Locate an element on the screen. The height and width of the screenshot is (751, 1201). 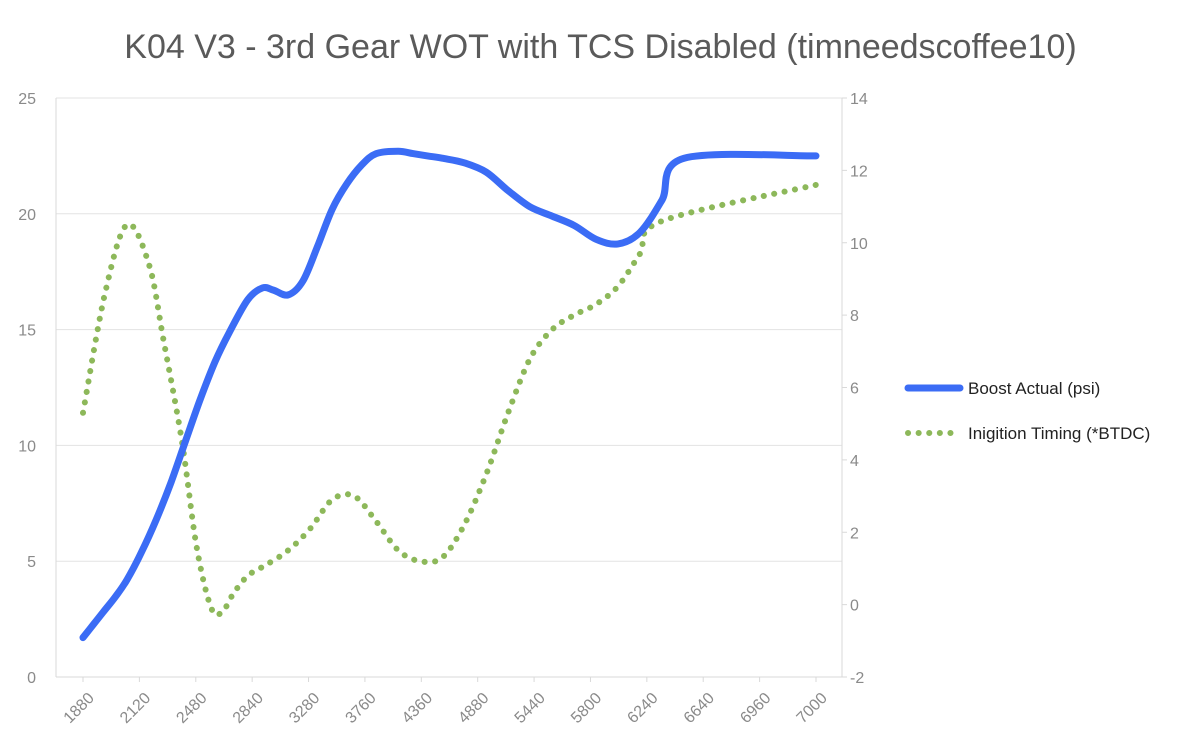
x-tick-label: 4360 is located at coordinates (417, 708).